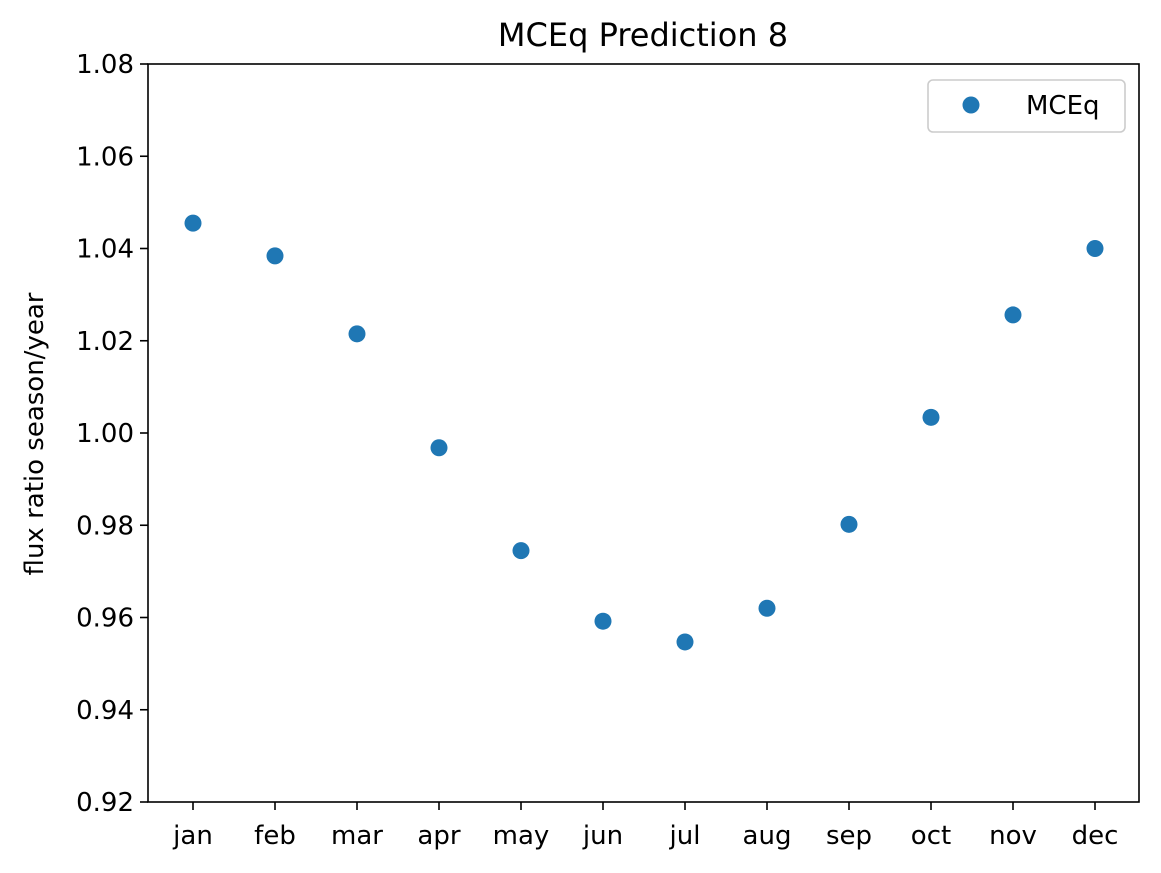 The width and height of the screenshot is (1161, 873). Describe the element at coordinates (685, 642) in the screenshot. I see `data-point-jul` at that location.